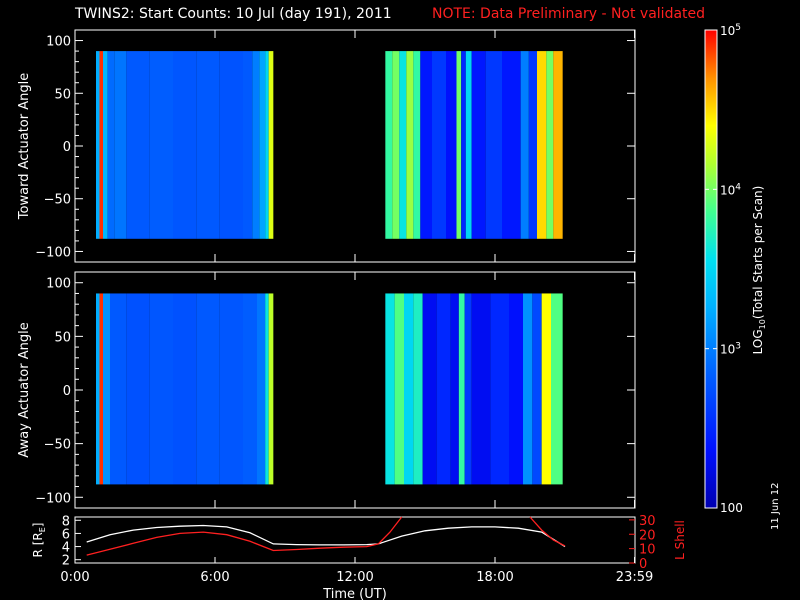 The height and width of the screenshot is (600, 800). I want to click on lshell-line, so click(244, 536).